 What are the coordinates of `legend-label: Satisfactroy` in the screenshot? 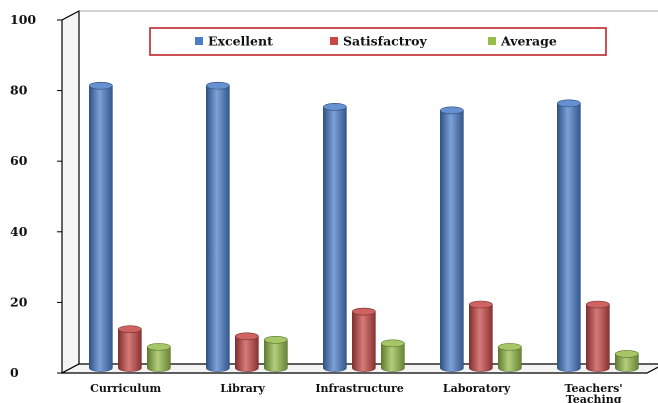 It's located at (385, 41).